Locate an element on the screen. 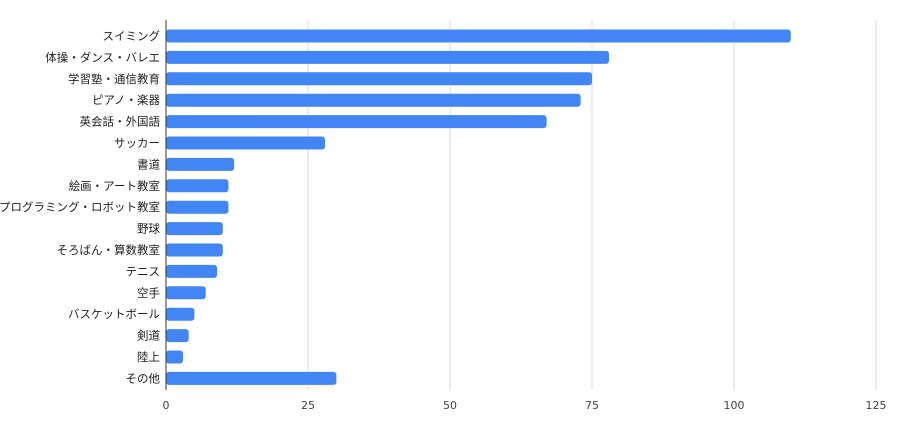  category-label: 絵画・アート教室 is located at coordinates (114, 186).